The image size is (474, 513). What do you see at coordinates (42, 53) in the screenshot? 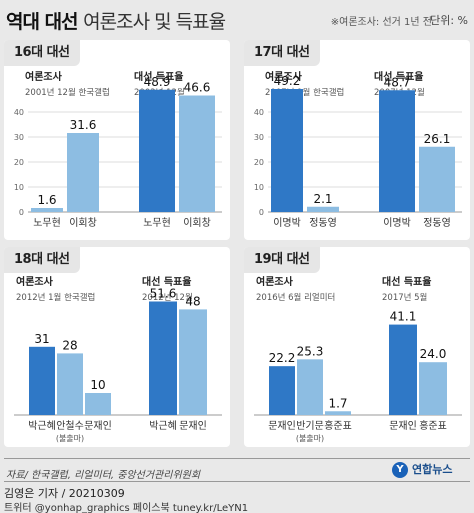
I see `panel-tab: 16대 대선` at bounding box center [42, 53].